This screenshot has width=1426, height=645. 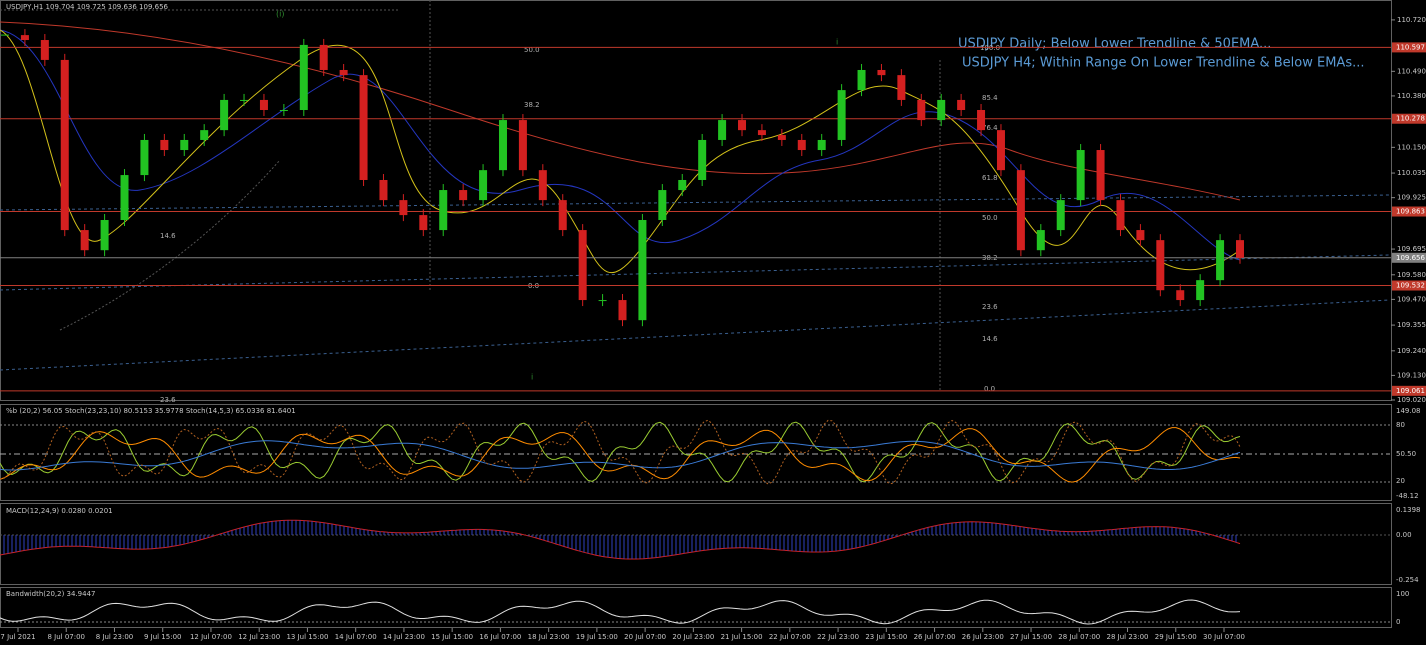 I want to click on x-tick-label: 8 Jul 23:00, so click(x=115, y=637).